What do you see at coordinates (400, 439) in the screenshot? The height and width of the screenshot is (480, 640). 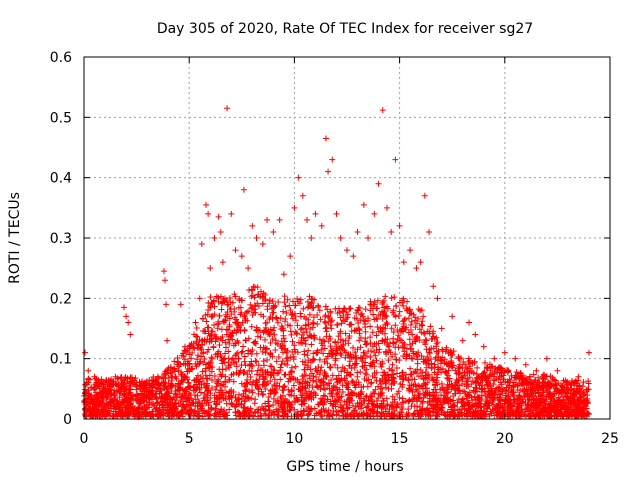 I see `x-tick-label: 15` at bounding box center [400, 439].